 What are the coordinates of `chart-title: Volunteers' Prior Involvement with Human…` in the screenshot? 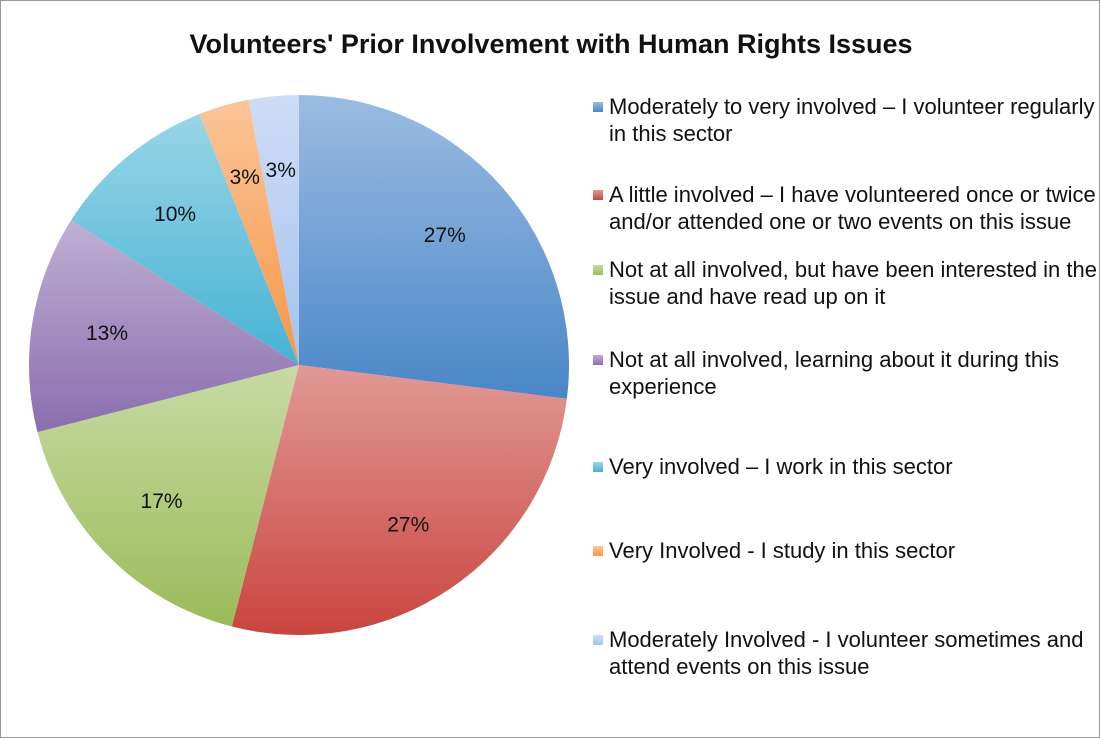 It's located at (551, 44).